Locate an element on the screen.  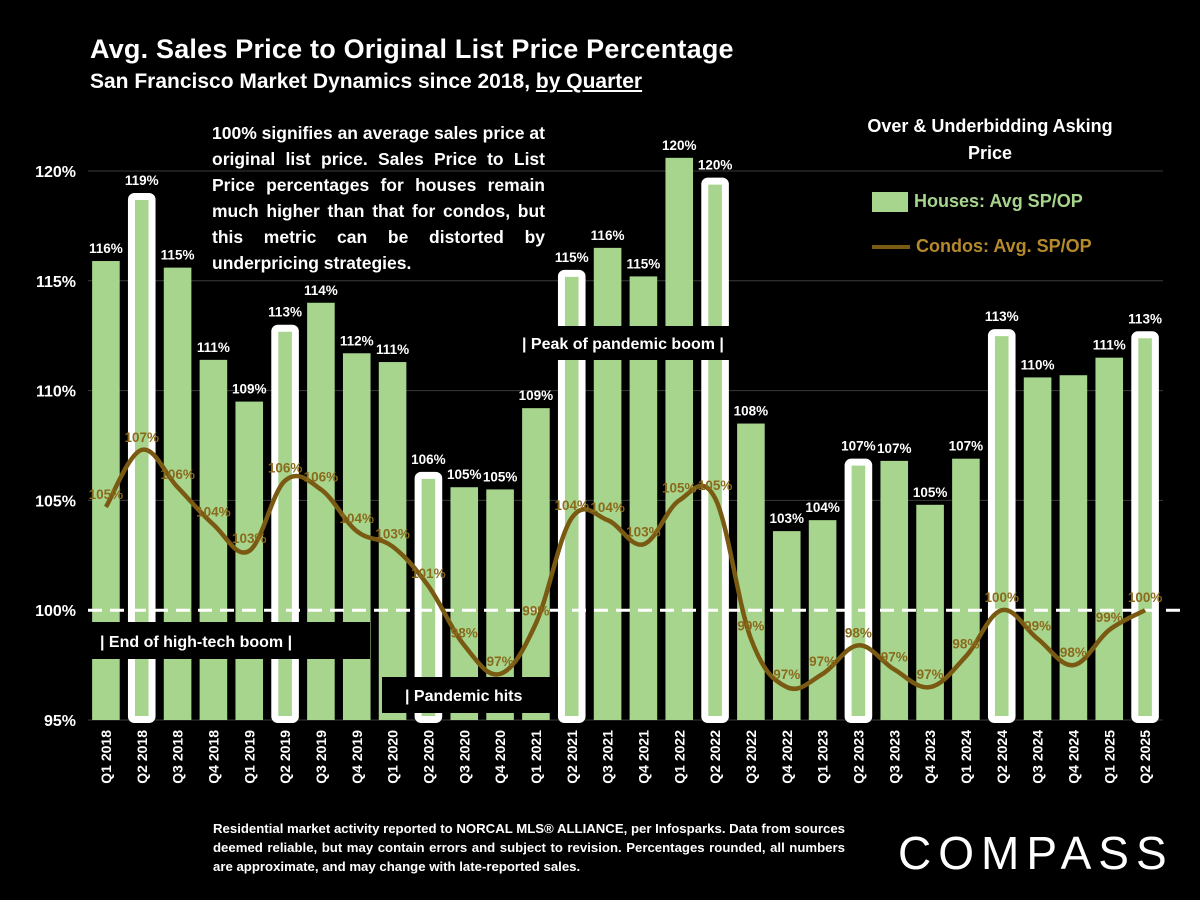
annotation-peak-of-pandemic-boom: | Peak of pandemic boom | is located at coordinates (623, 344).